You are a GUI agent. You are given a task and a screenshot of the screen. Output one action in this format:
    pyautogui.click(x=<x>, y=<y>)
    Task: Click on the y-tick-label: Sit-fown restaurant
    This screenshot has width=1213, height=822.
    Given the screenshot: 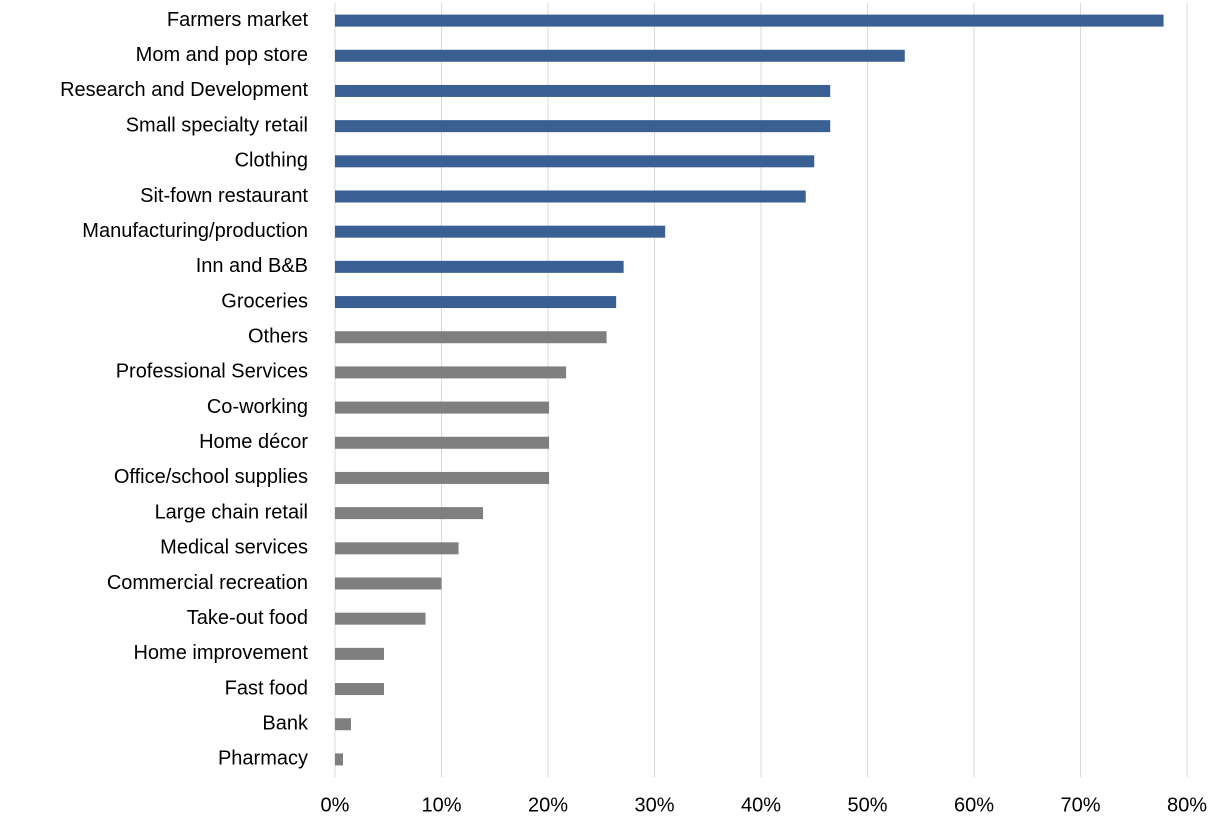 What is the action you would take?
    pyautogui.click(x=224, y=196)
    